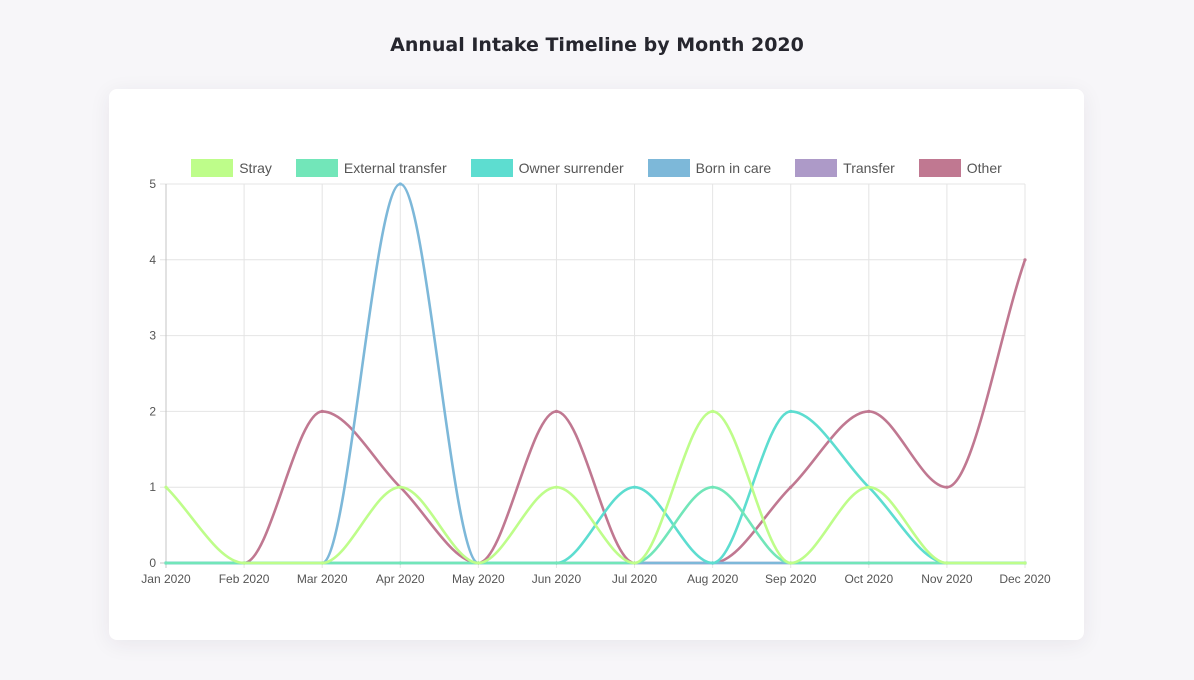  Describe the element at coordinates (557, 579) in the screenshot. I see `x-tick-label: Jun 2020` at that location.